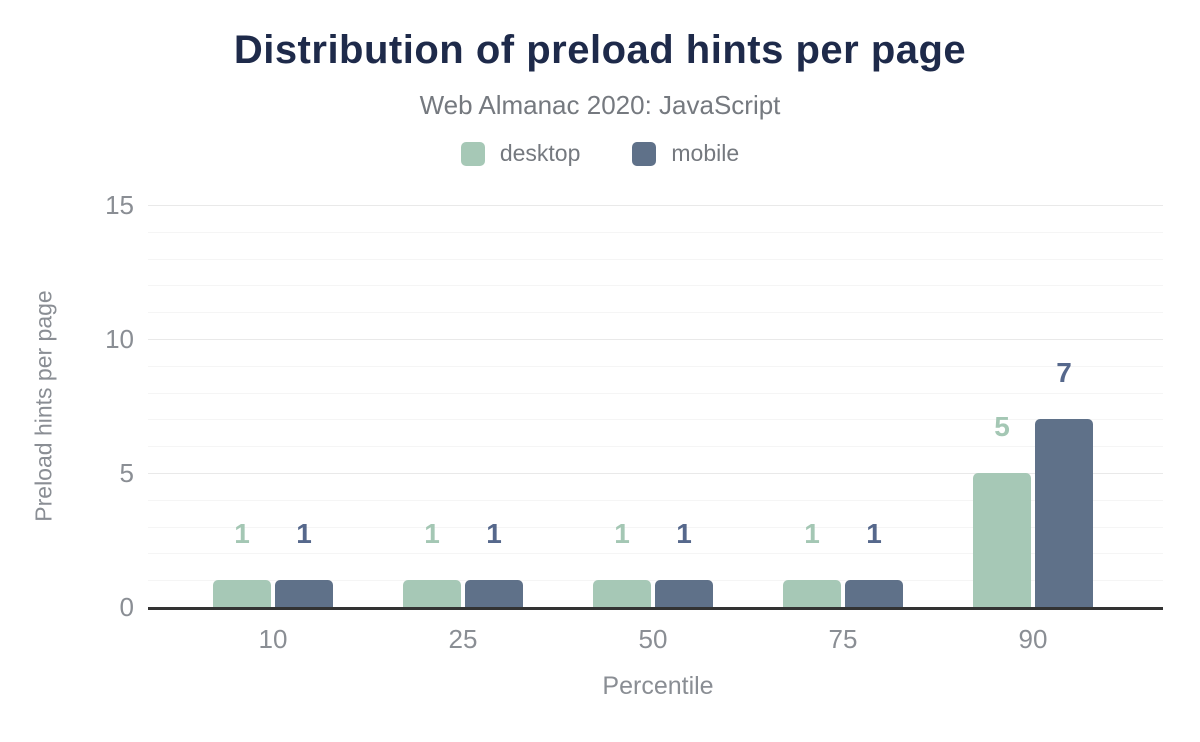 The width and height of the screenshot is (1200, 742). What do you see at coordinates (655, 232) in the screenshot?
I see `gridline-y14` at bounding box center [655, 232].